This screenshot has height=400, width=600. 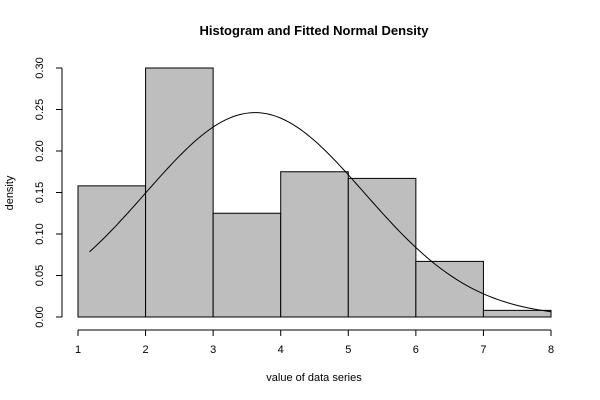 What do you see at coordinates (348, 350) in the screenshot?
I see `x-tick-label: 5` at bounding box center [348, 350].